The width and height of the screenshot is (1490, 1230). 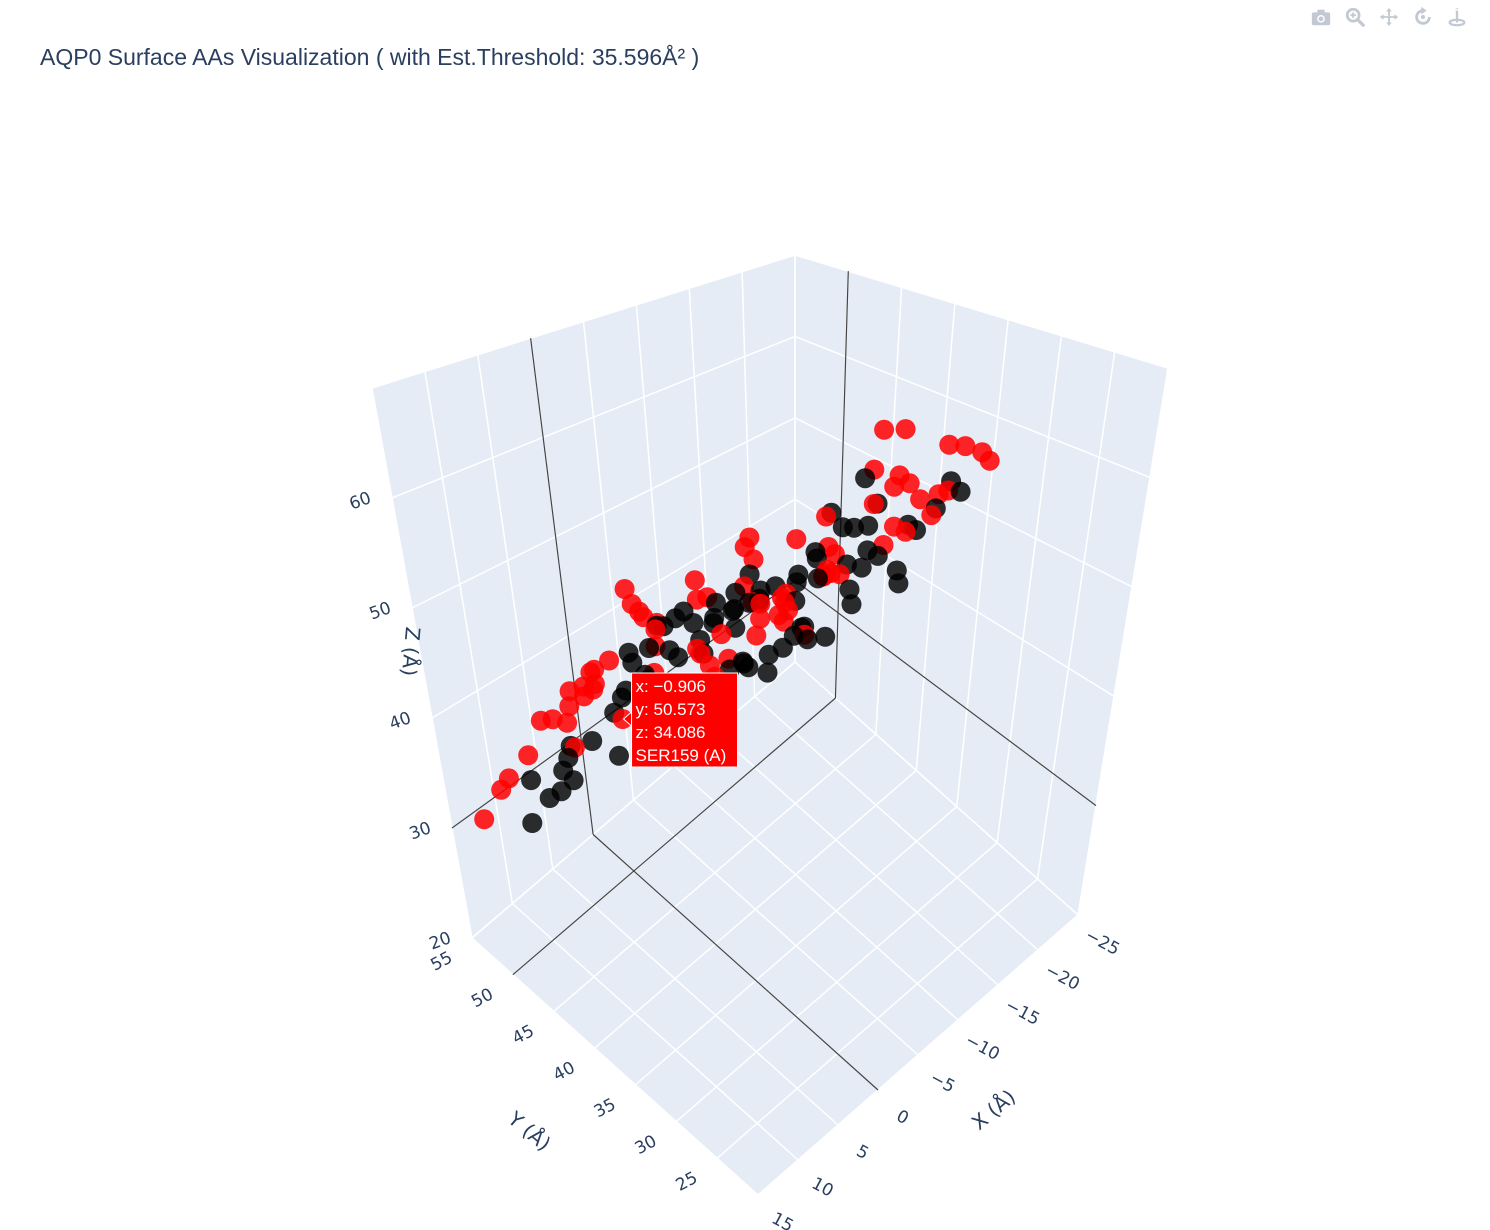 I want to click on turntable-icon: z, so click(x=1457, y=17).